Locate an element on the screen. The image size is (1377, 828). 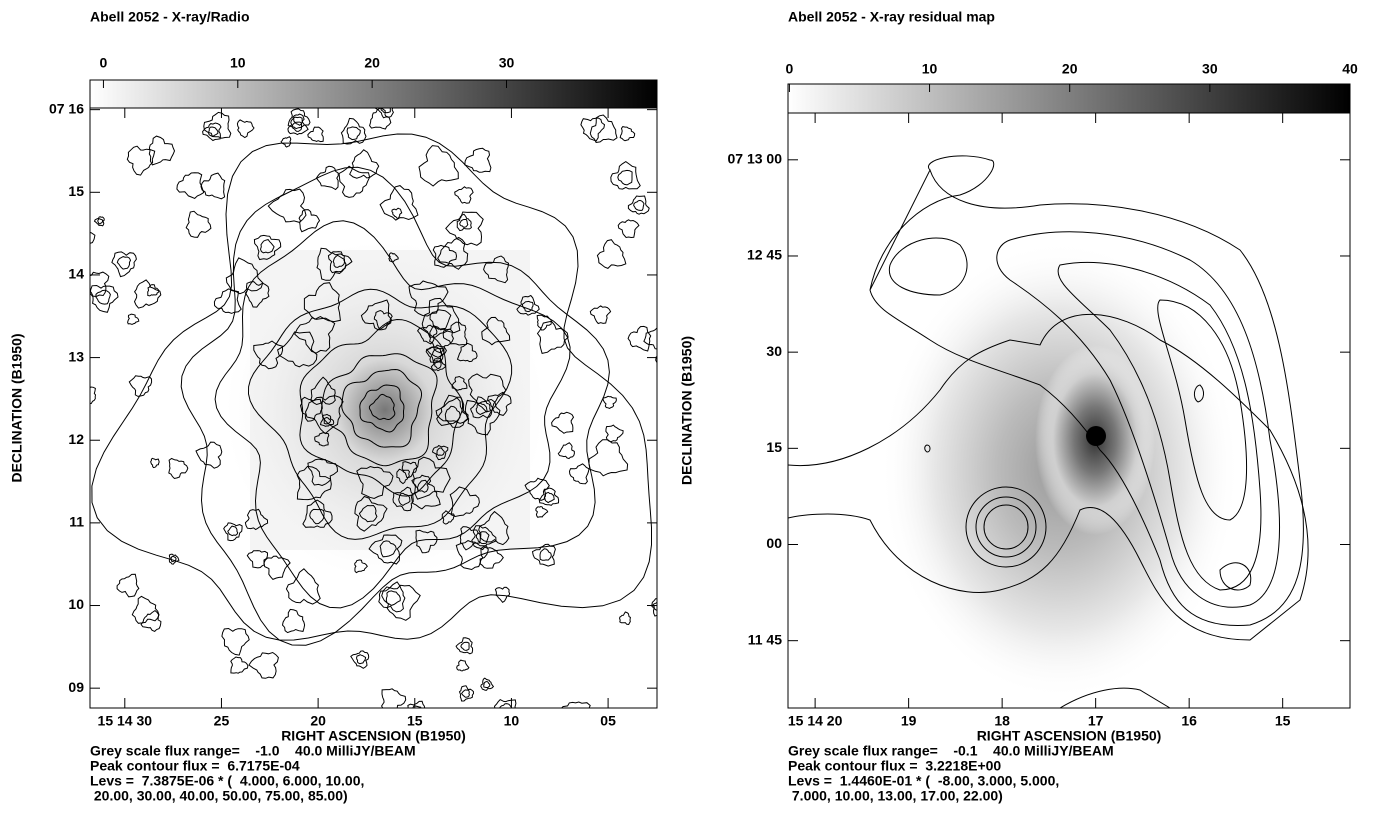
left-image is located at coordinates (385, 410).